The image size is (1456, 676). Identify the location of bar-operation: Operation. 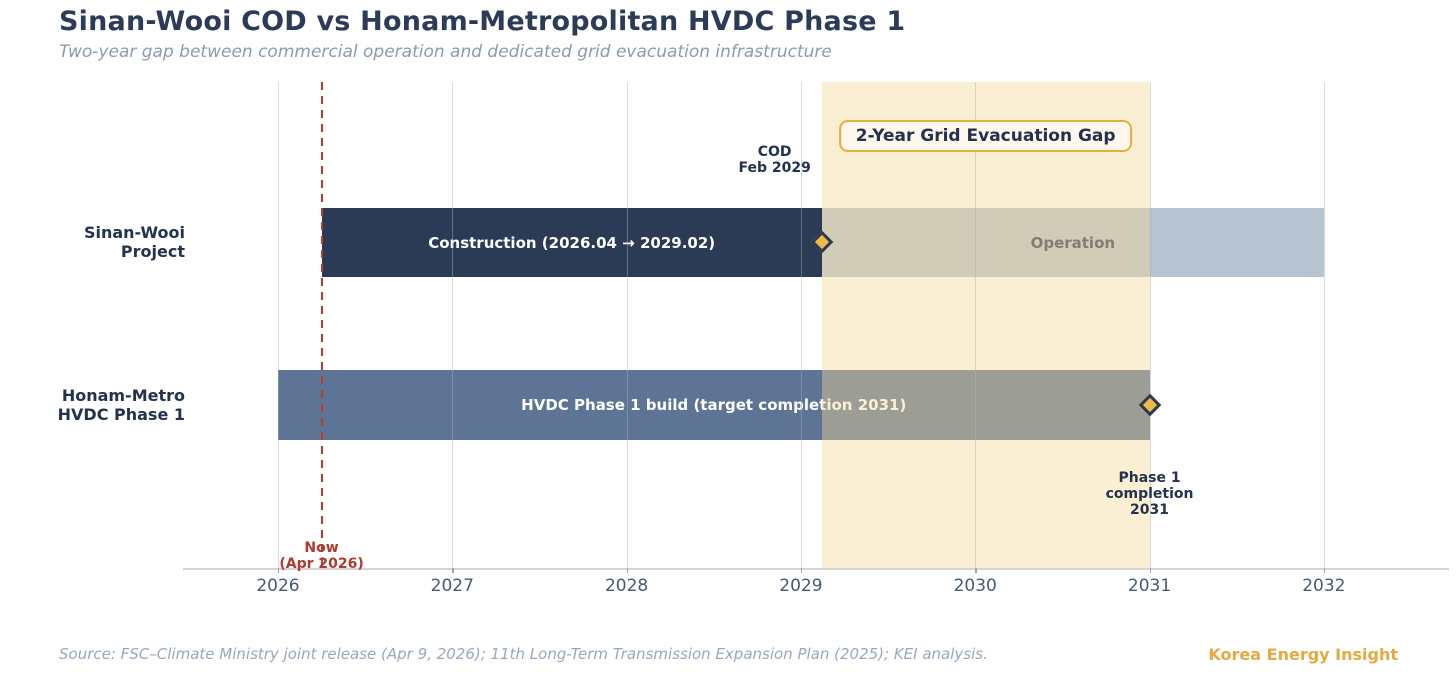
(1072, 242).